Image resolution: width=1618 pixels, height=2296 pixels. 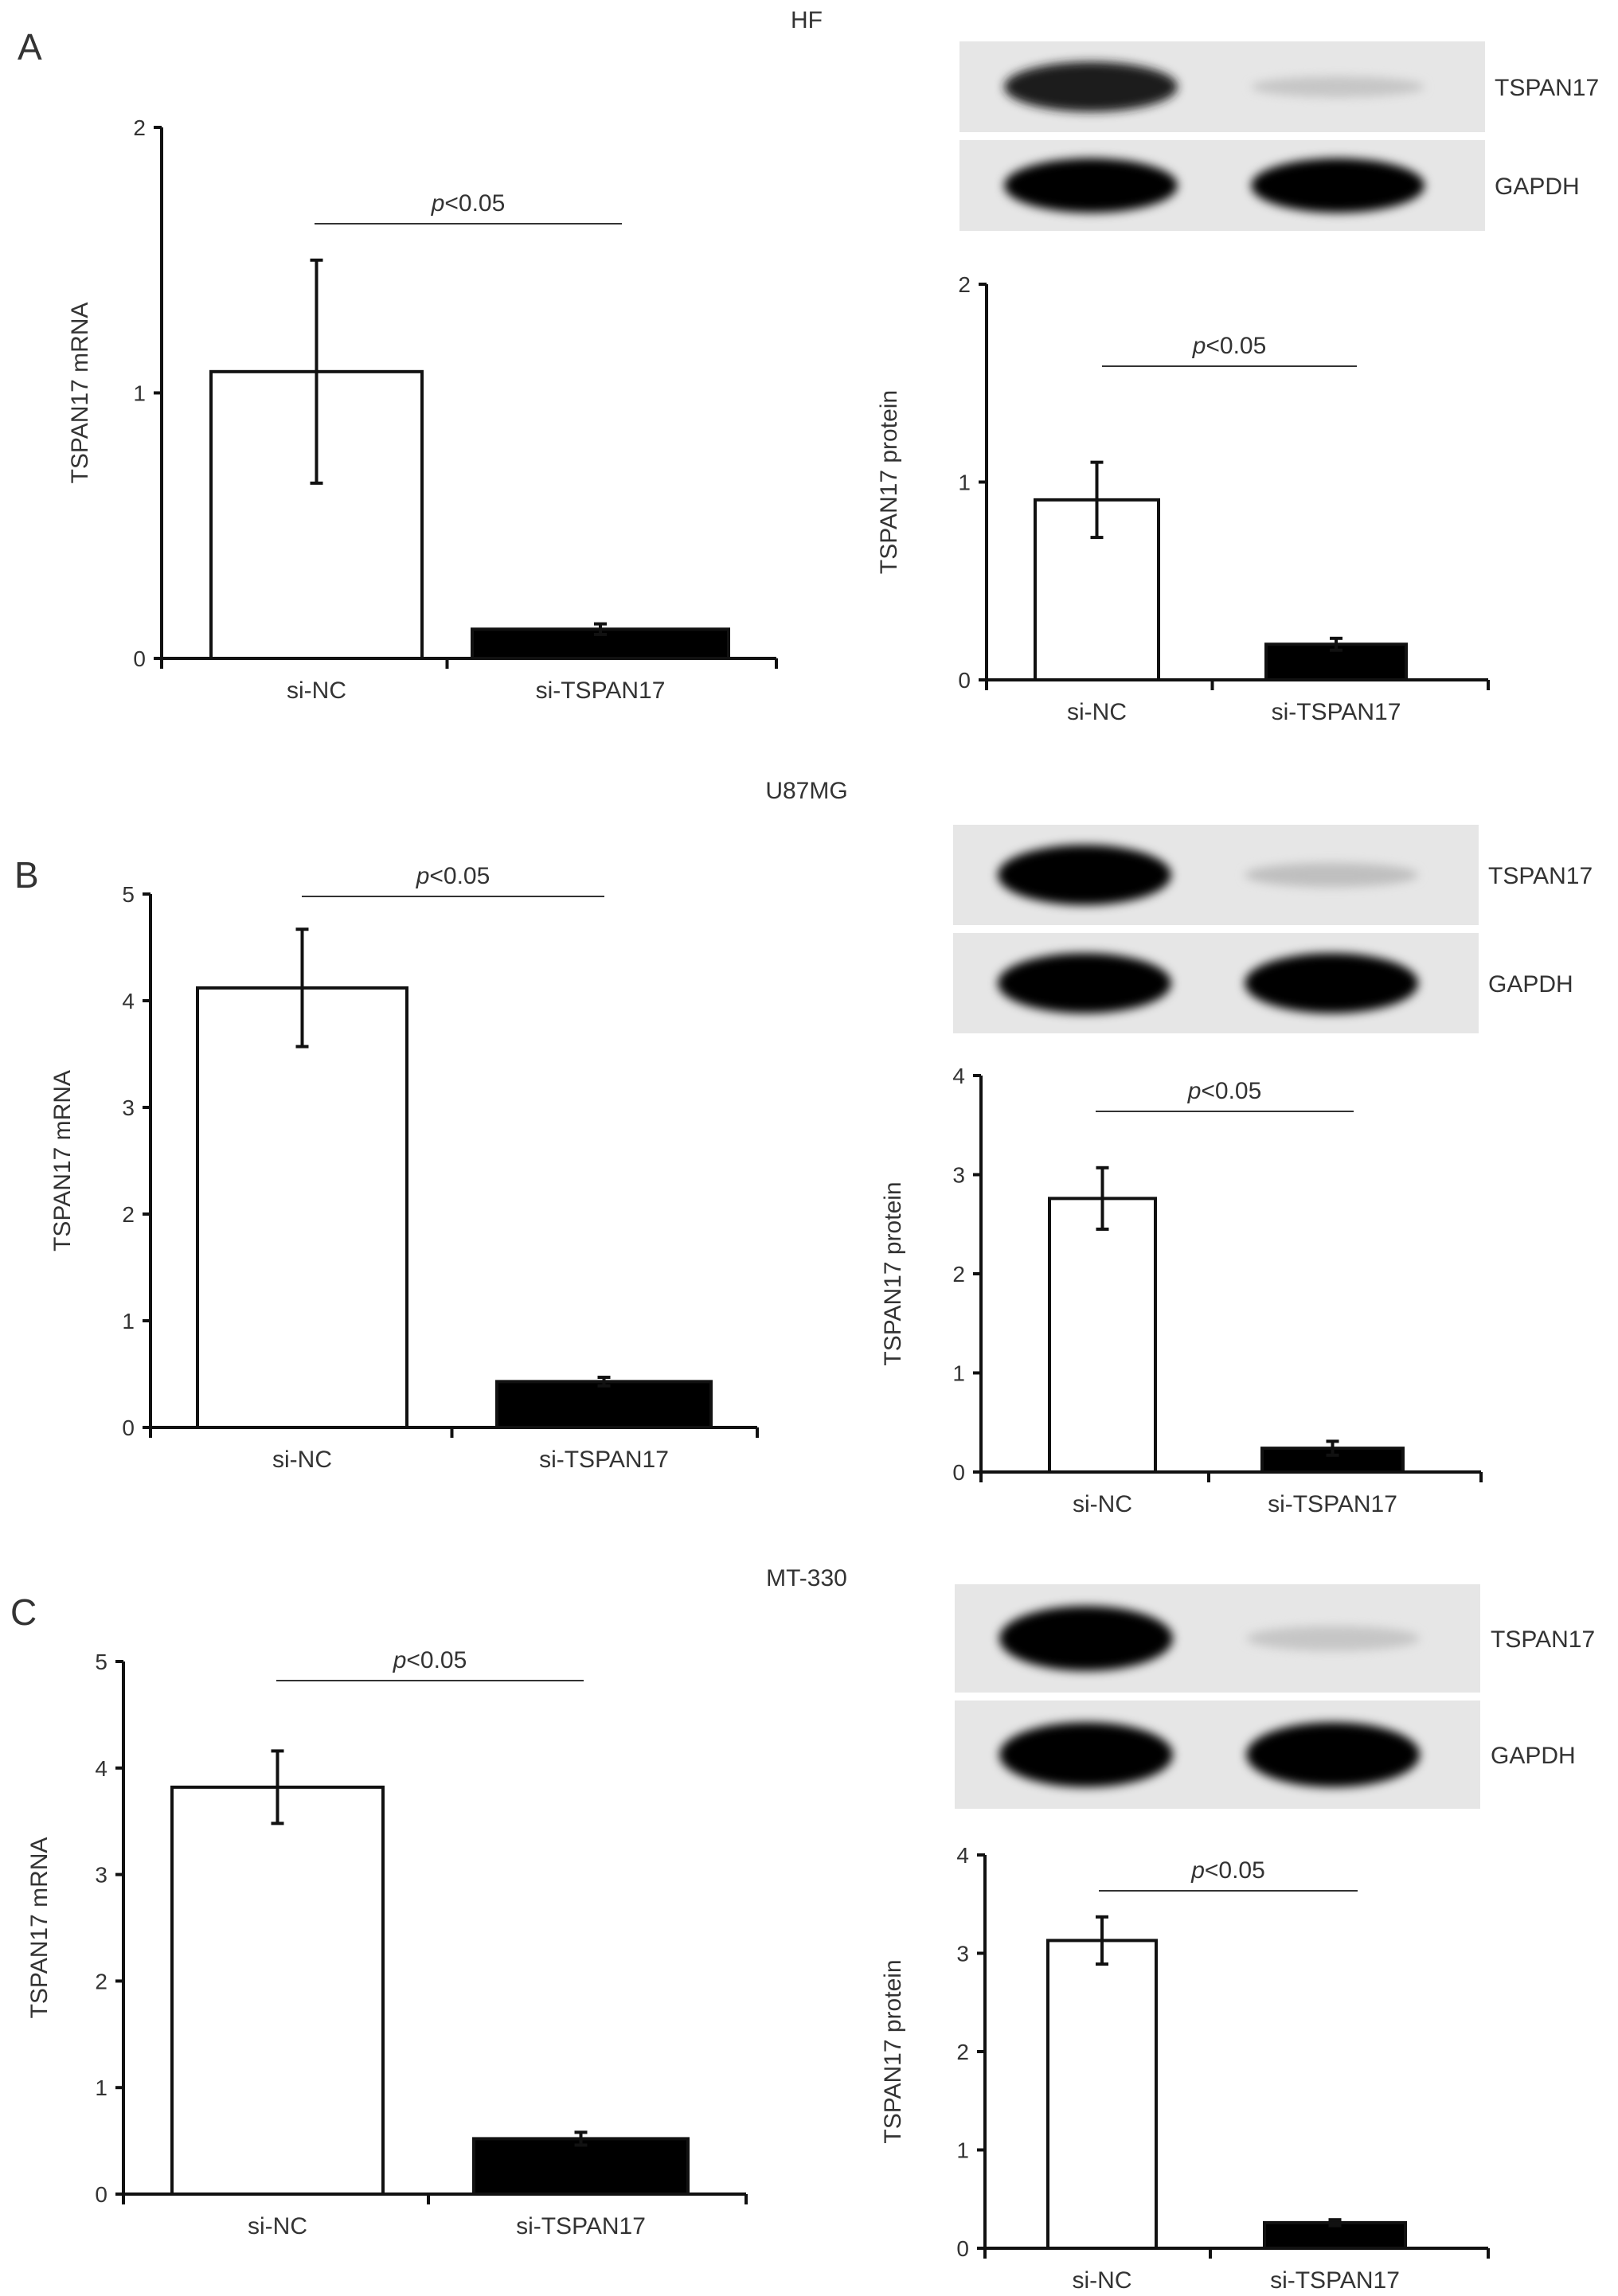 I want to click on panel-letter: B, so click(x=26, y=875).